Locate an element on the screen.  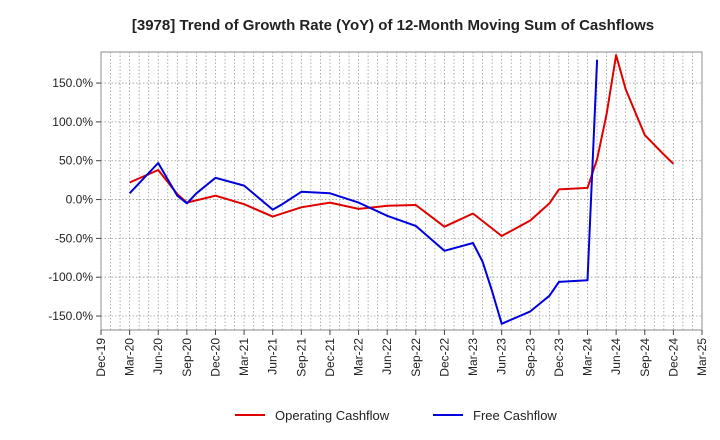
x-tick-label: Mar-23 is located at coordinates (473, 357).